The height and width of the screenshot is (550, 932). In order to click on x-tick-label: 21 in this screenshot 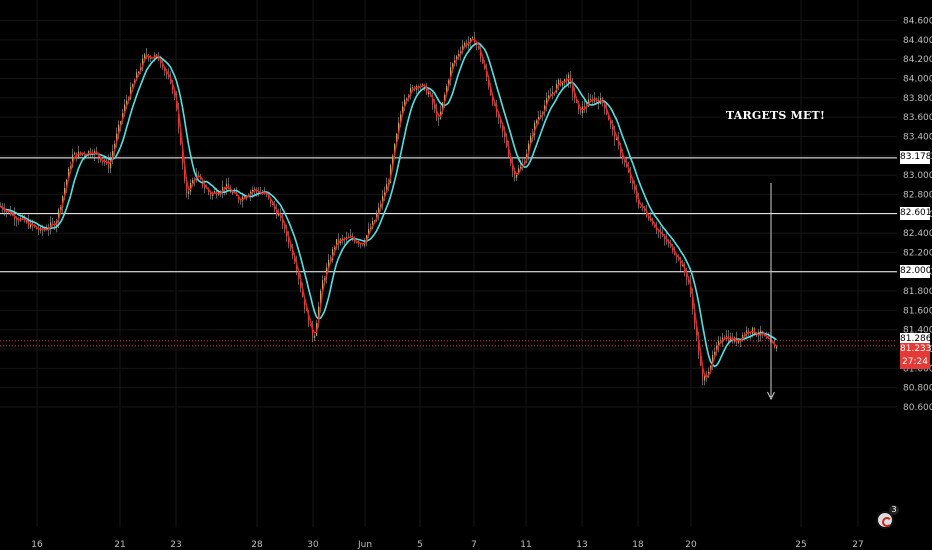, I will do `click(119, 545)`.